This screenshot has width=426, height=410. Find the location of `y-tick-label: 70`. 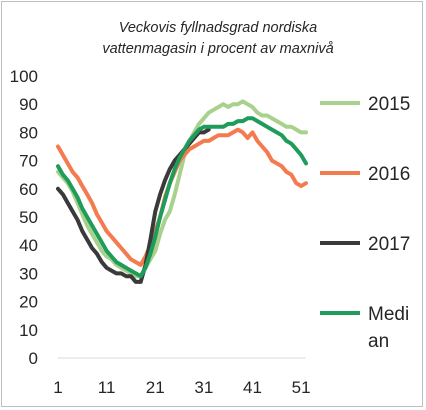

y-tick-label: 70 is located at coordinates (28, 161).